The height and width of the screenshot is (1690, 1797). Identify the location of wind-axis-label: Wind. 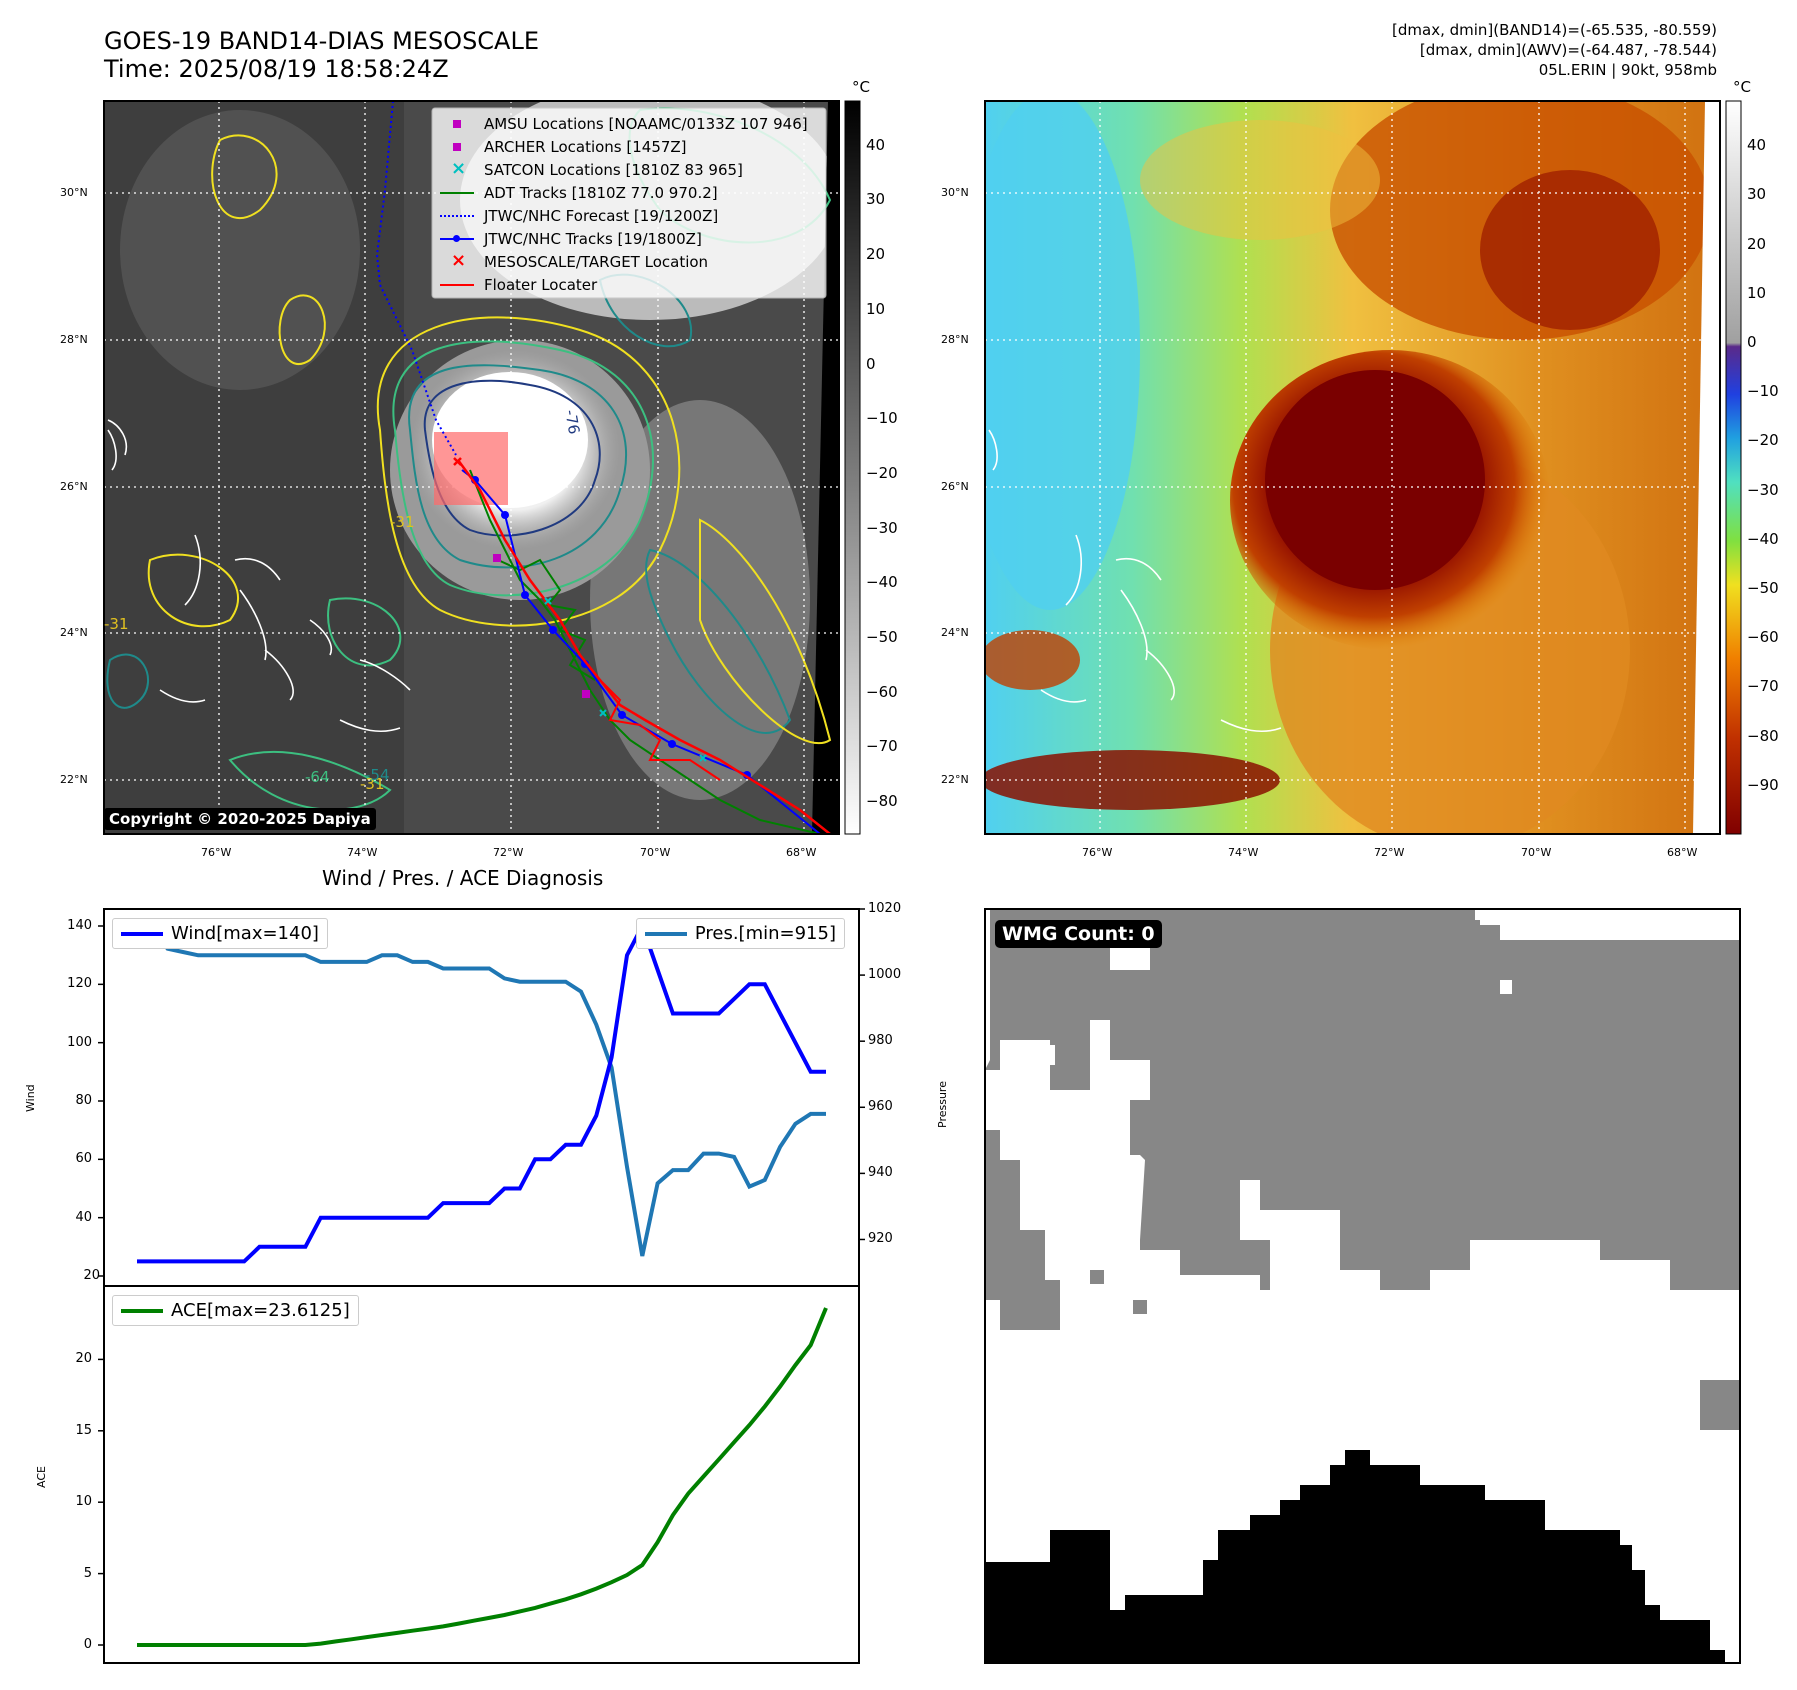
(30, 1098).